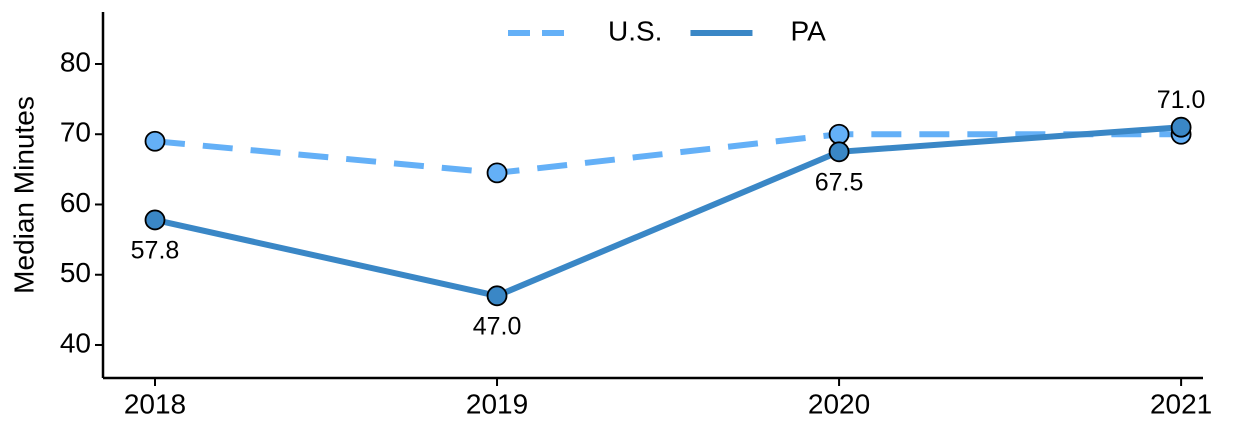  What do you see at coordinates (497, 403) in the screenshot?
I see `x-tick-label: 2019` at bounding box center [497, 403].